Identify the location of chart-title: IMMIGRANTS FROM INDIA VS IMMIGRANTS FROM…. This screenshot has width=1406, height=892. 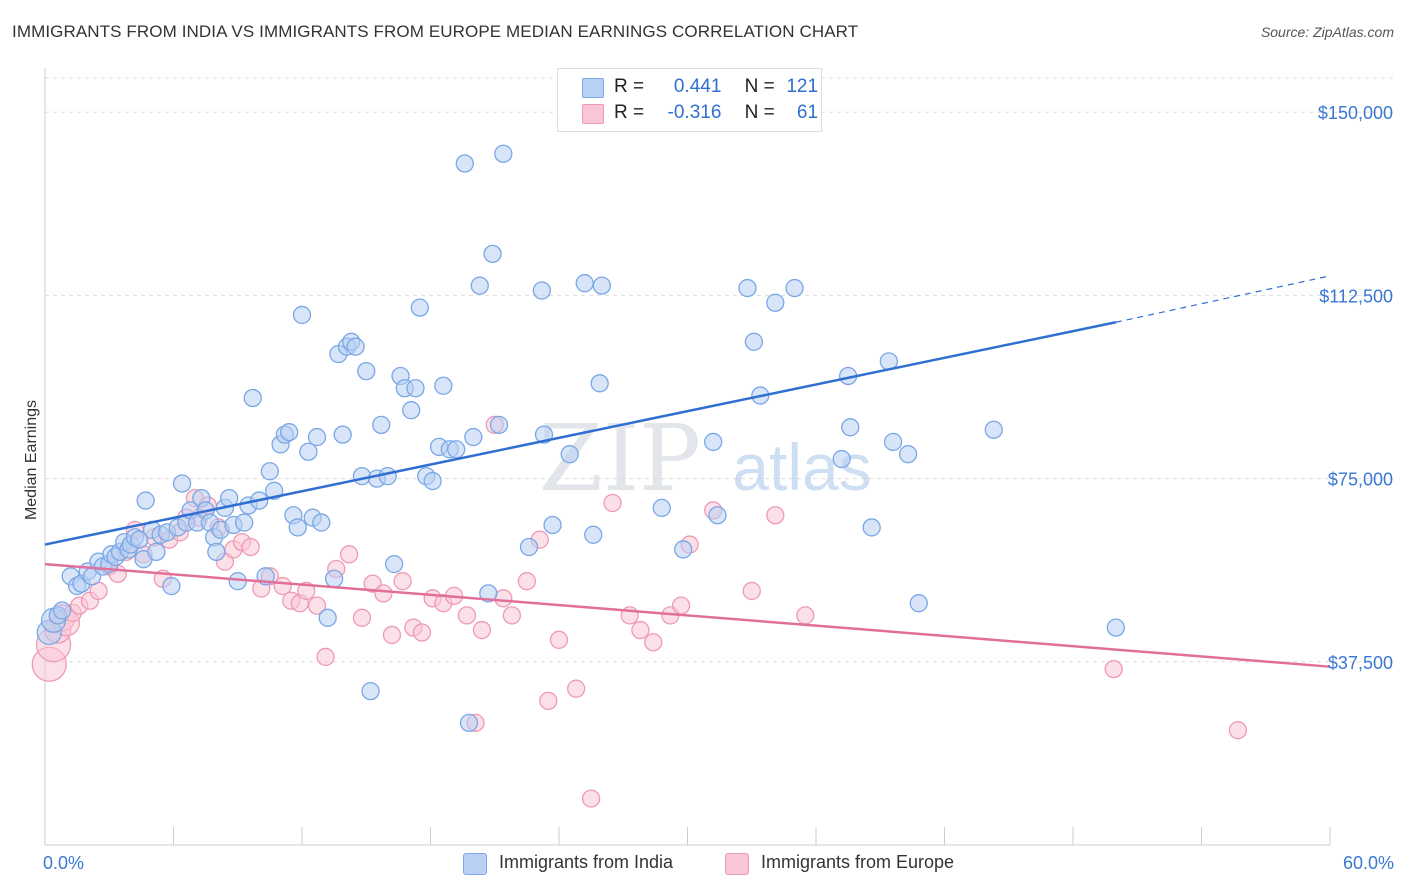
(435, 31).